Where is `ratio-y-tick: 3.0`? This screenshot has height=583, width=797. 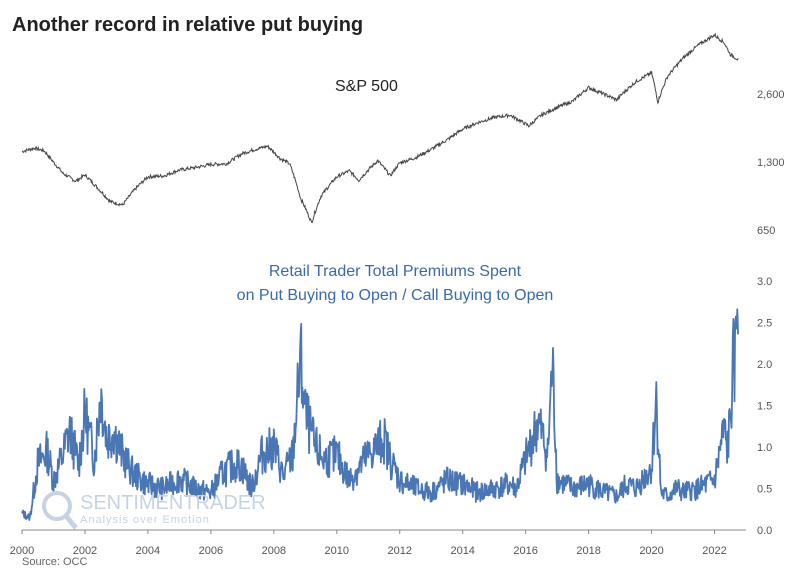
ratio-y-tick: 3.0 is located at coordinates (764, 282).